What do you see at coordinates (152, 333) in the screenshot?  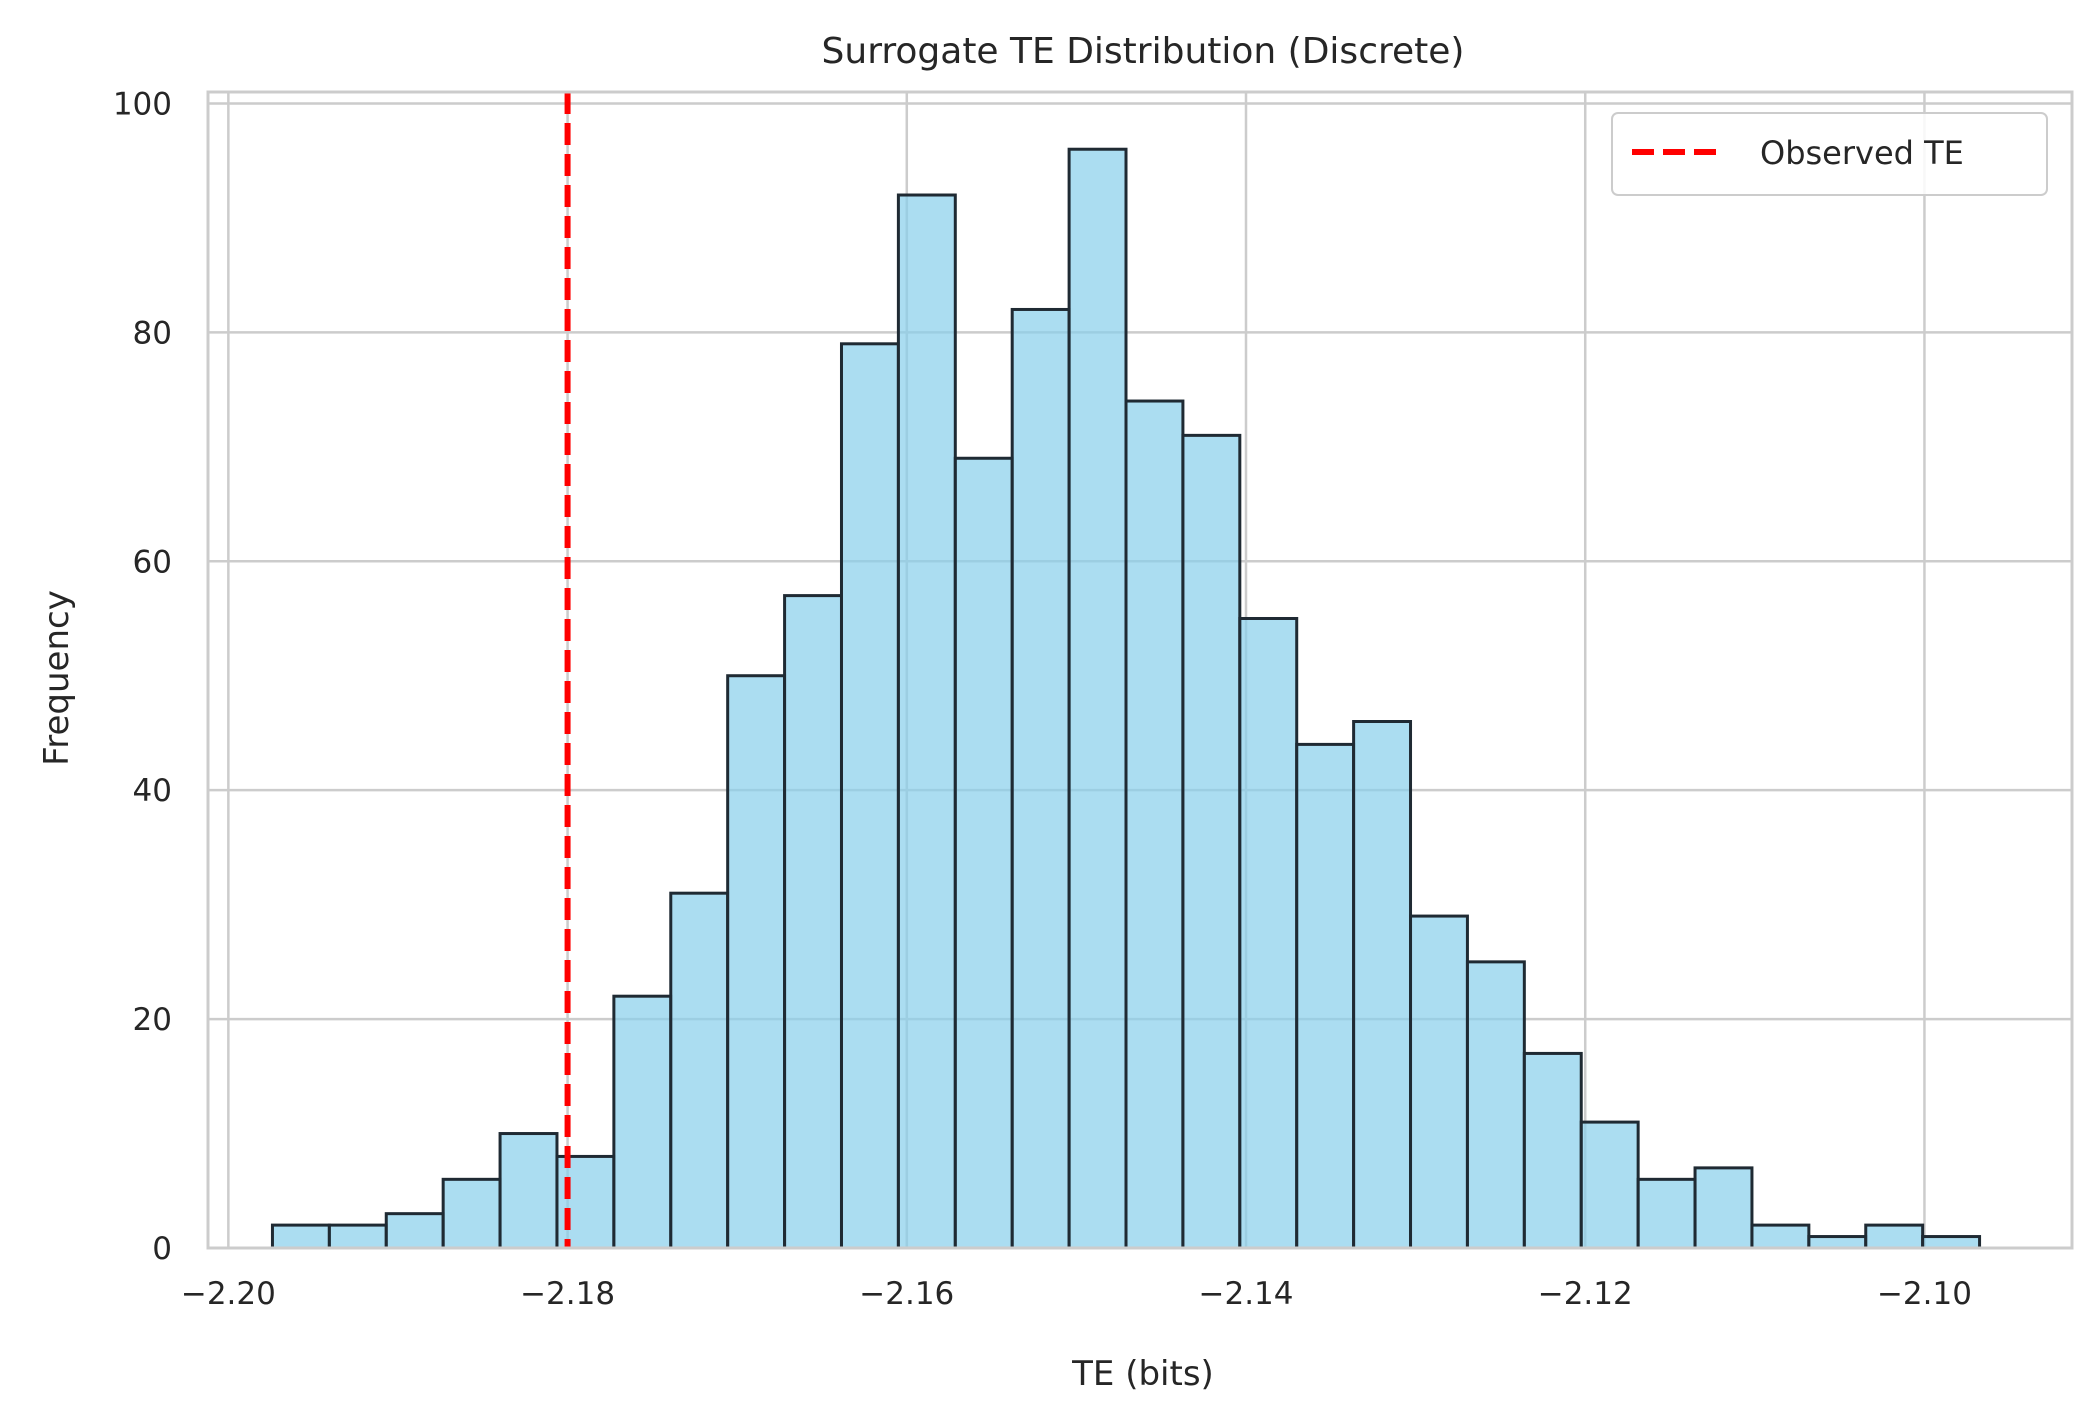 I see `y-tick-label: 80` at bounding box center [152, 333].